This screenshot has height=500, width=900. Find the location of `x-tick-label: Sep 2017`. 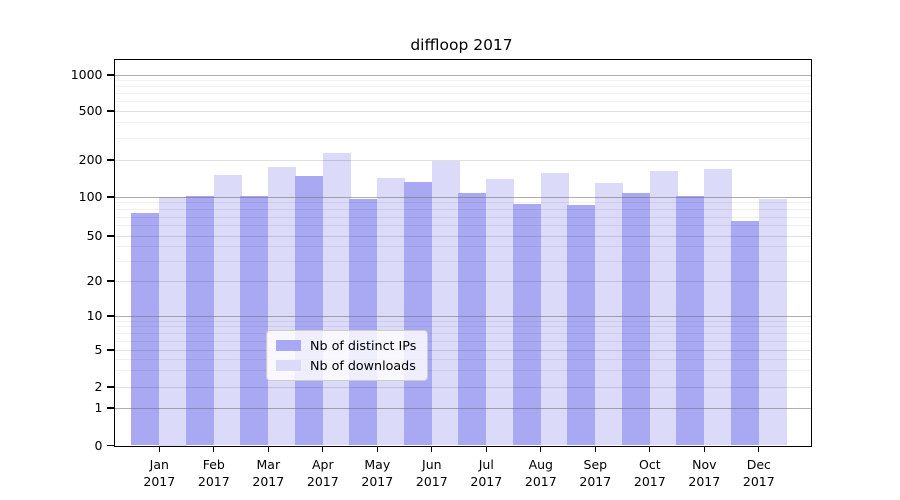

x-tick-label: Sep 2017 is located at coordinates (595, 473).